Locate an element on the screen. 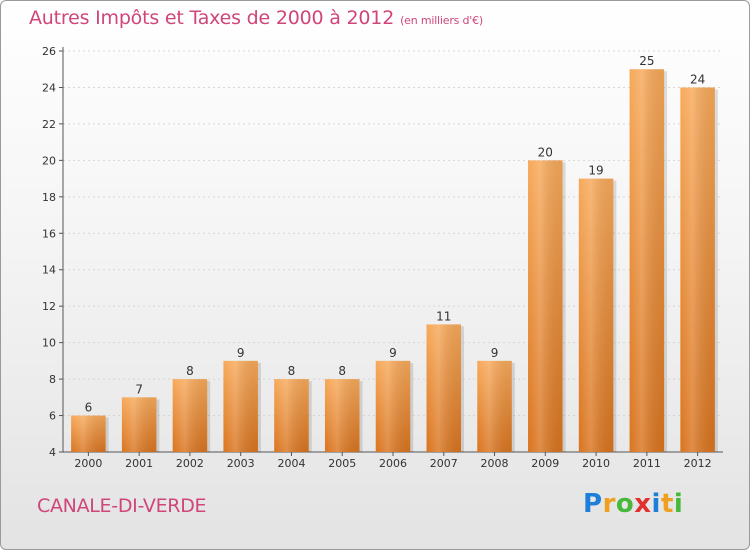 This screenshot has height=550, width=750. x-tick-label: 2001 is located at coordinates (139, 463).